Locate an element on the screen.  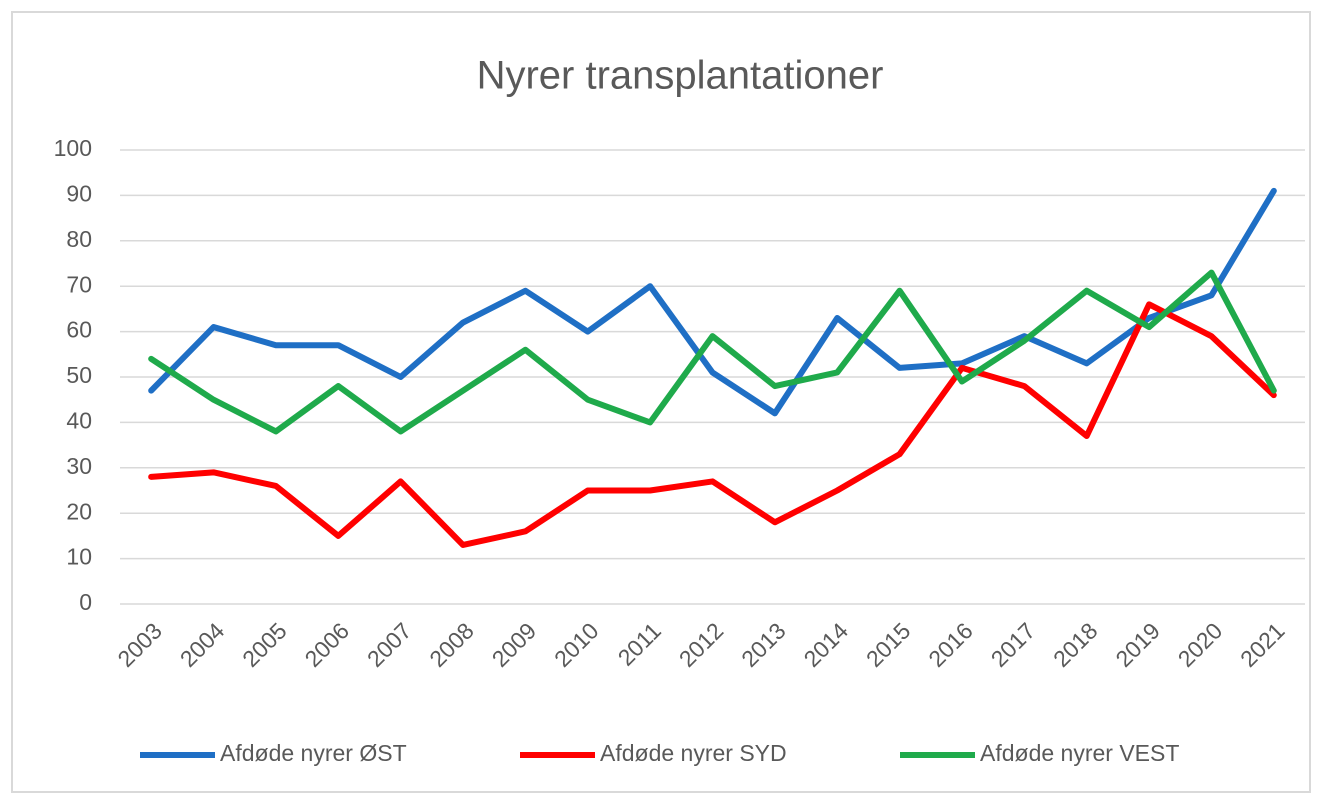
y-tick-label: 10 is located at coordinates (79, 557).